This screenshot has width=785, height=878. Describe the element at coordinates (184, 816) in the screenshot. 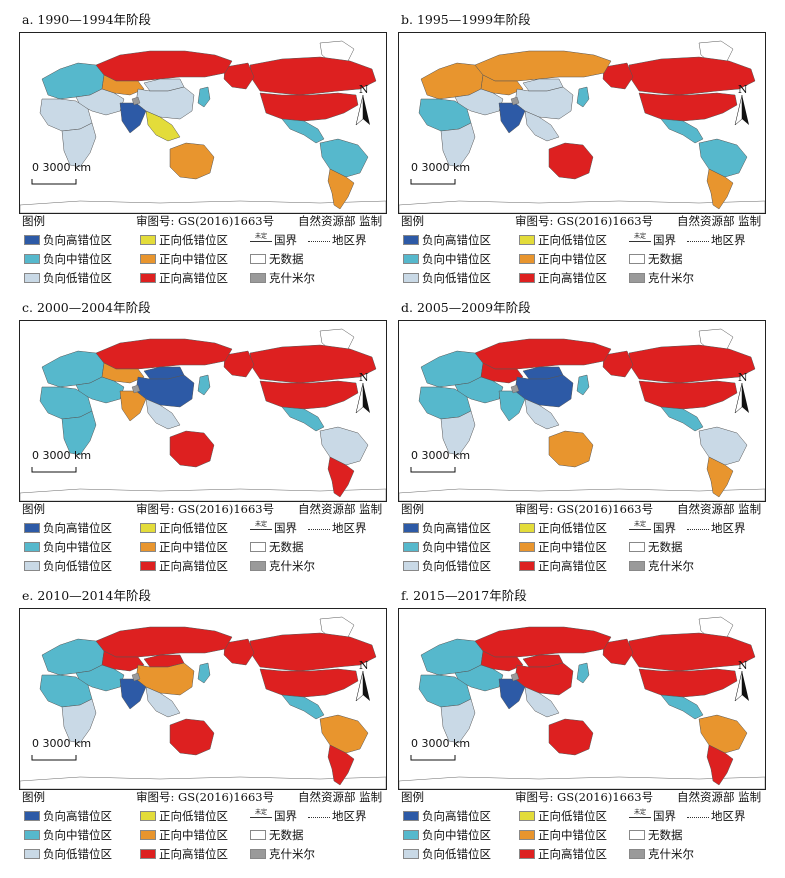

I see `legend-item-pos-low: 正向低错位区` at that location.